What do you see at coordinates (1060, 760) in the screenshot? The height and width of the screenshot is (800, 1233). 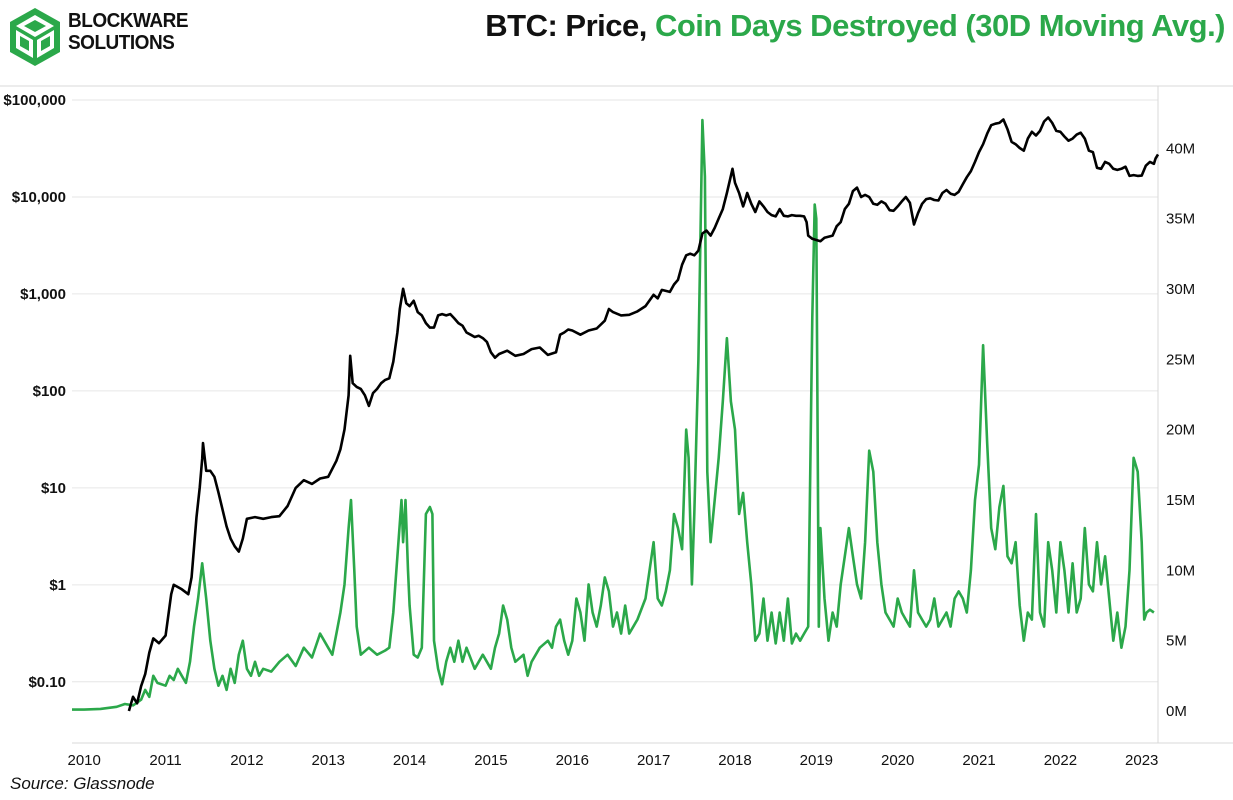 I see `x-tick-label: 2022` at bounding box center [1060, 760].